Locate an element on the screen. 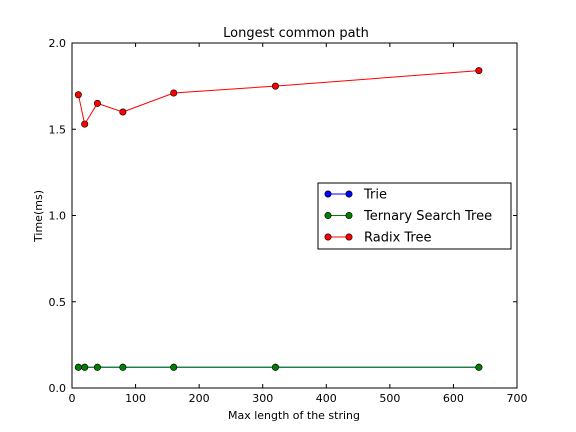 The width and height of the screenshot is (576, 432). x-tick-label: 300 is located at coordinates (262, 398).